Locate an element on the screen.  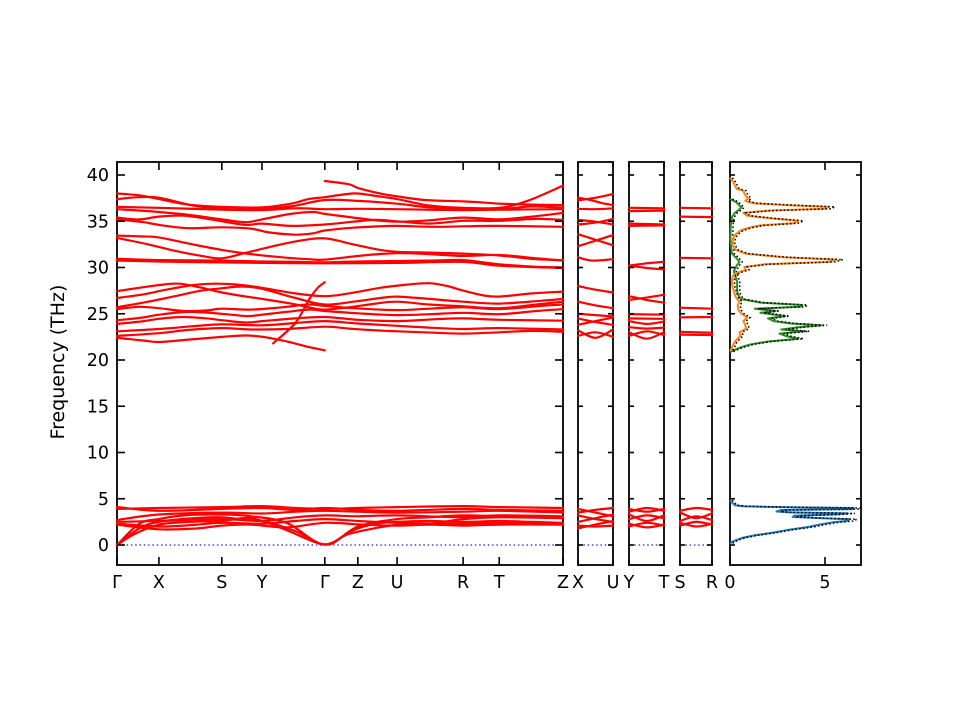
svg-text: 10 is located at coordinates (98, 454).